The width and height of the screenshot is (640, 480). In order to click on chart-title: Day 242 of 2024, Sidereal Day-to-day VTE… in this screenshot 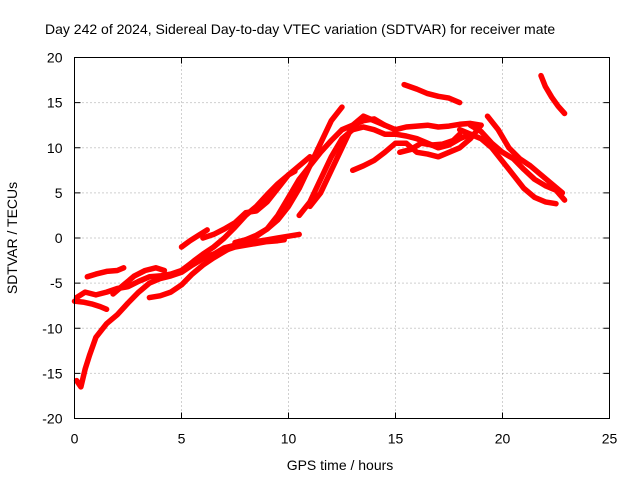, I will do `click(300, 29)`.